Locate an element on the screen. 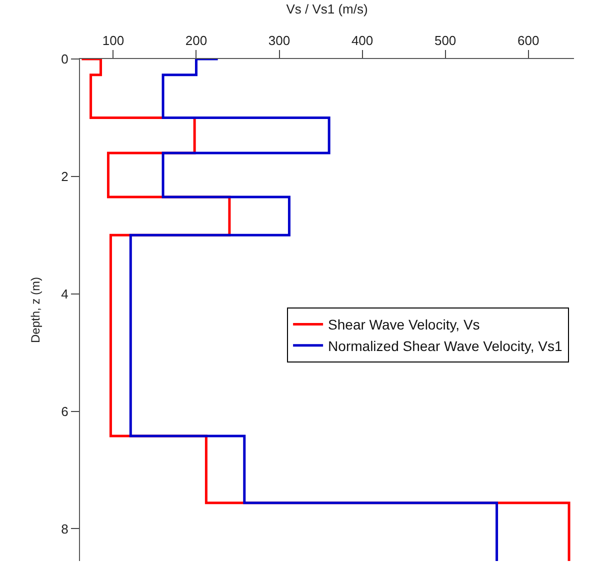  x-tick-label: 100 is located at coordinates (113, 40).